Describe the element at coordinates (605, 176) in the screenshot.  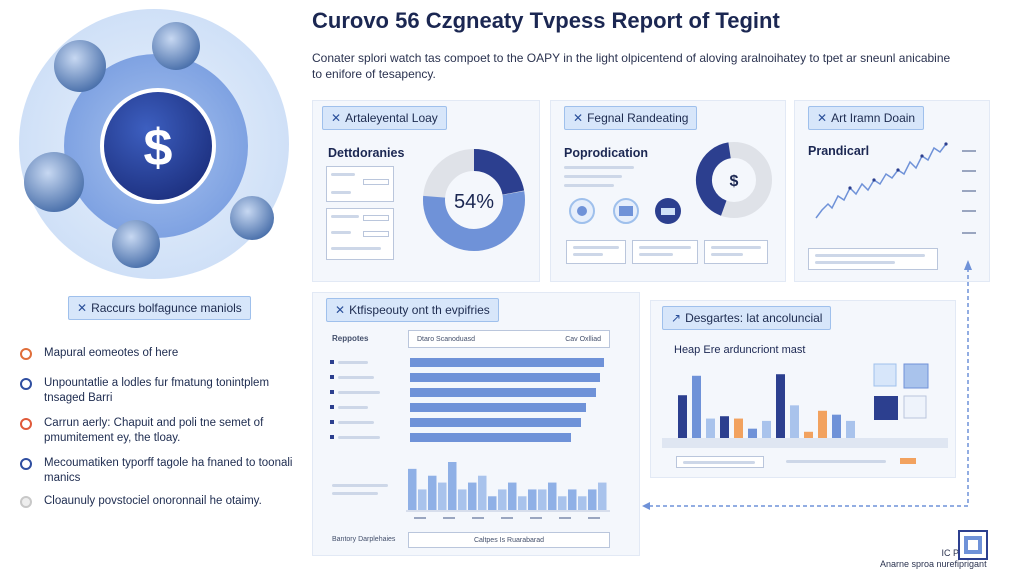
I see `fiscal-lines` at that location.